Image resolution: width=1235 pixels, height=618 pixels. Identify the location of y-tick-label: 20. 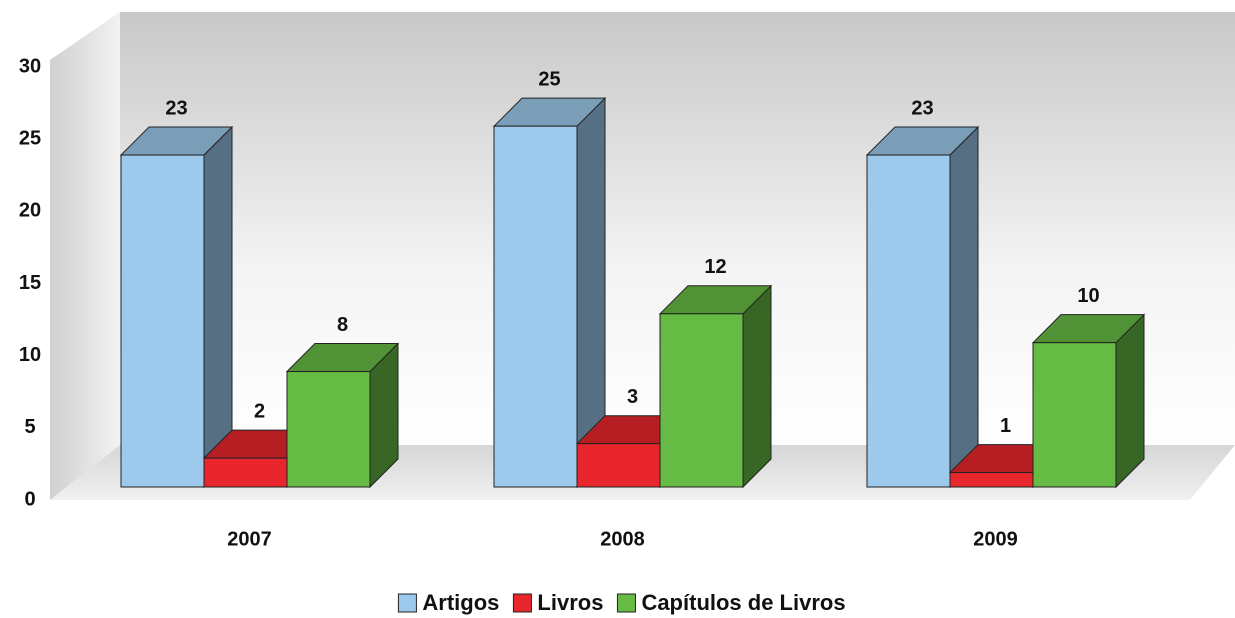
(30, 211).